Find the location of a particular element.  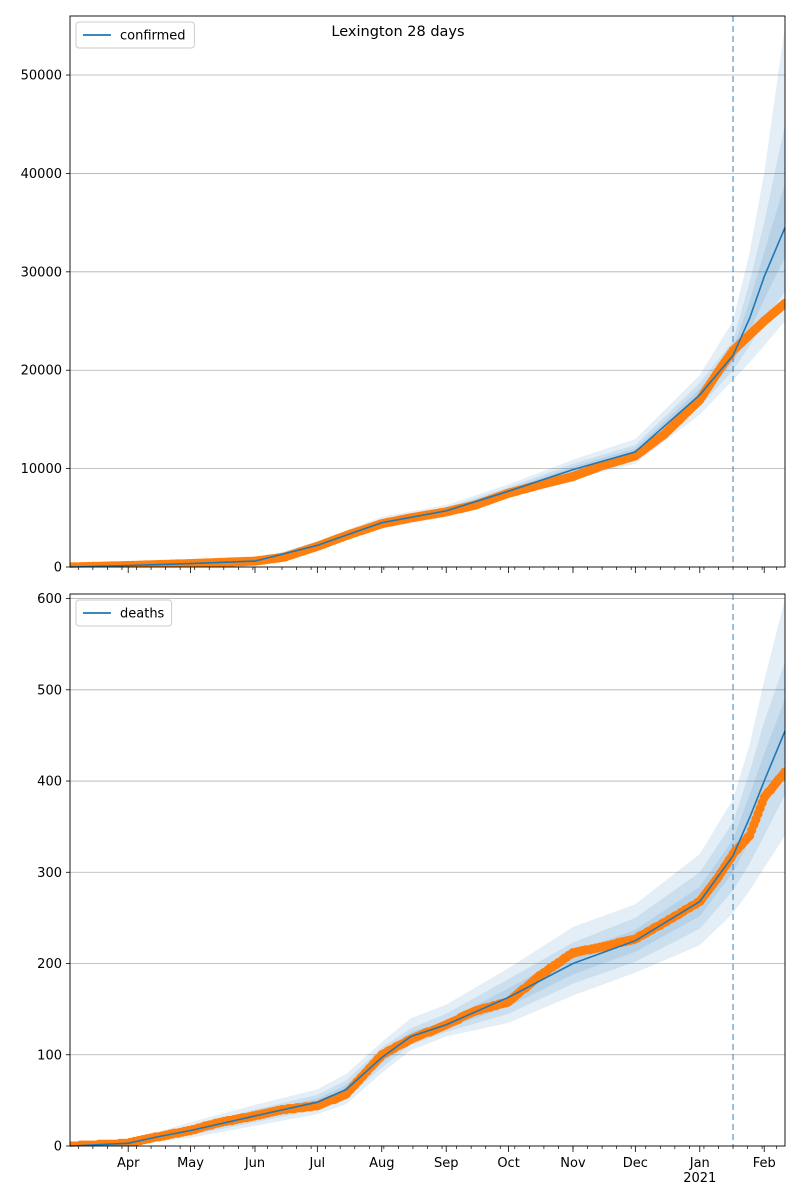

y-tick-label: 30000 is located at coordinates (41, 272).